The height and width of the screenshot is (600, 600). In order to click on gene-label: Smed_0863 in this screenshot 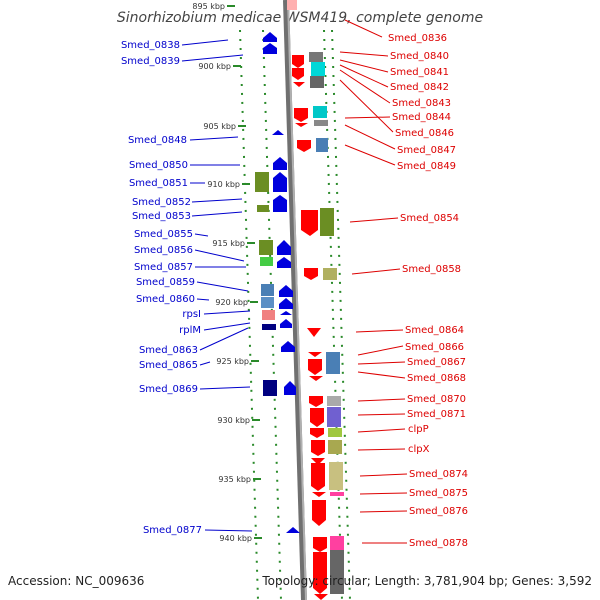, I will do `click(168, 350)`.